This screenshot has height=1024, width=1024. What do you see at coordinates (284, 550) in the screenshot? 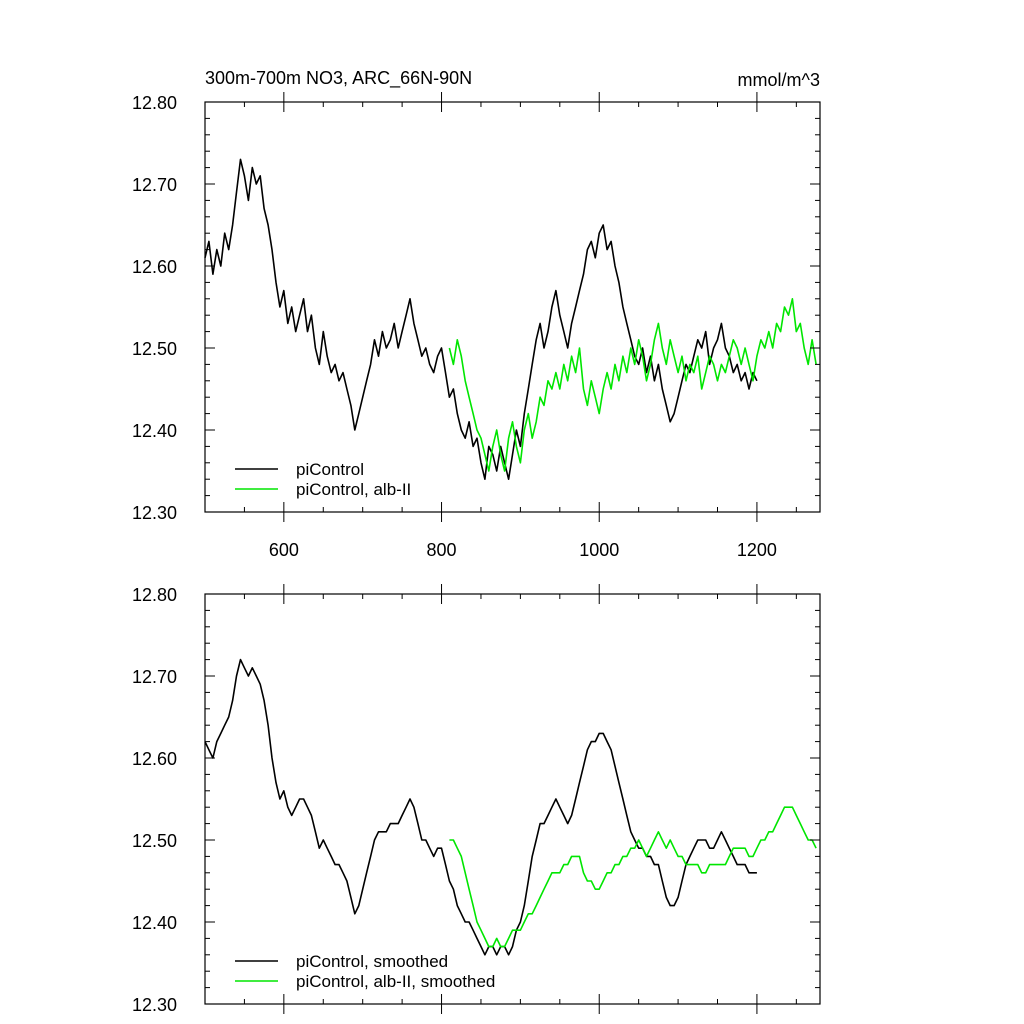
I see `x-tick-label: 600` at bounding box center [284, 550].